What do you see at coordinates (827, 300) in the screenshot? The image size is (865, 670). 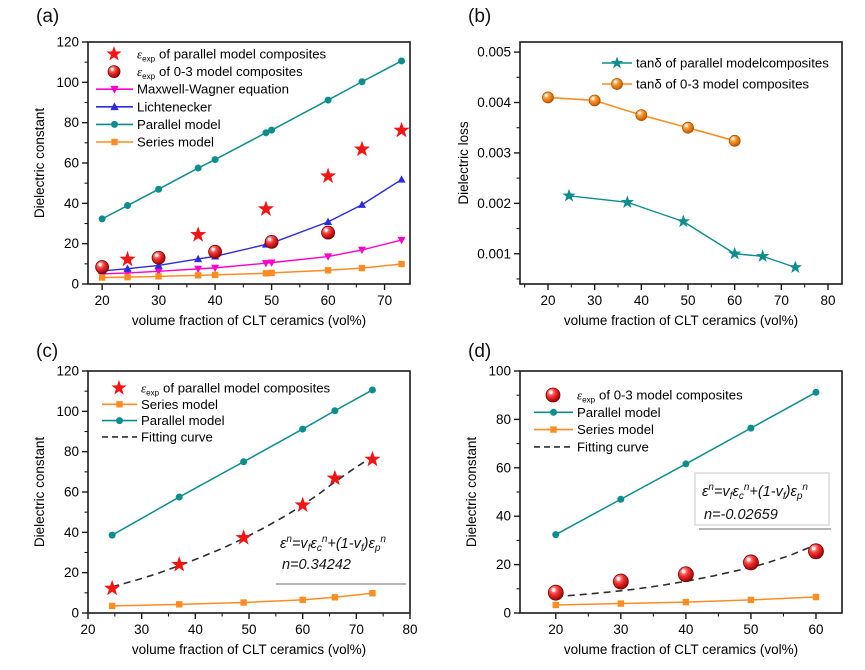 I see `x-tick-label: 80` at bounding box center [827, 300].